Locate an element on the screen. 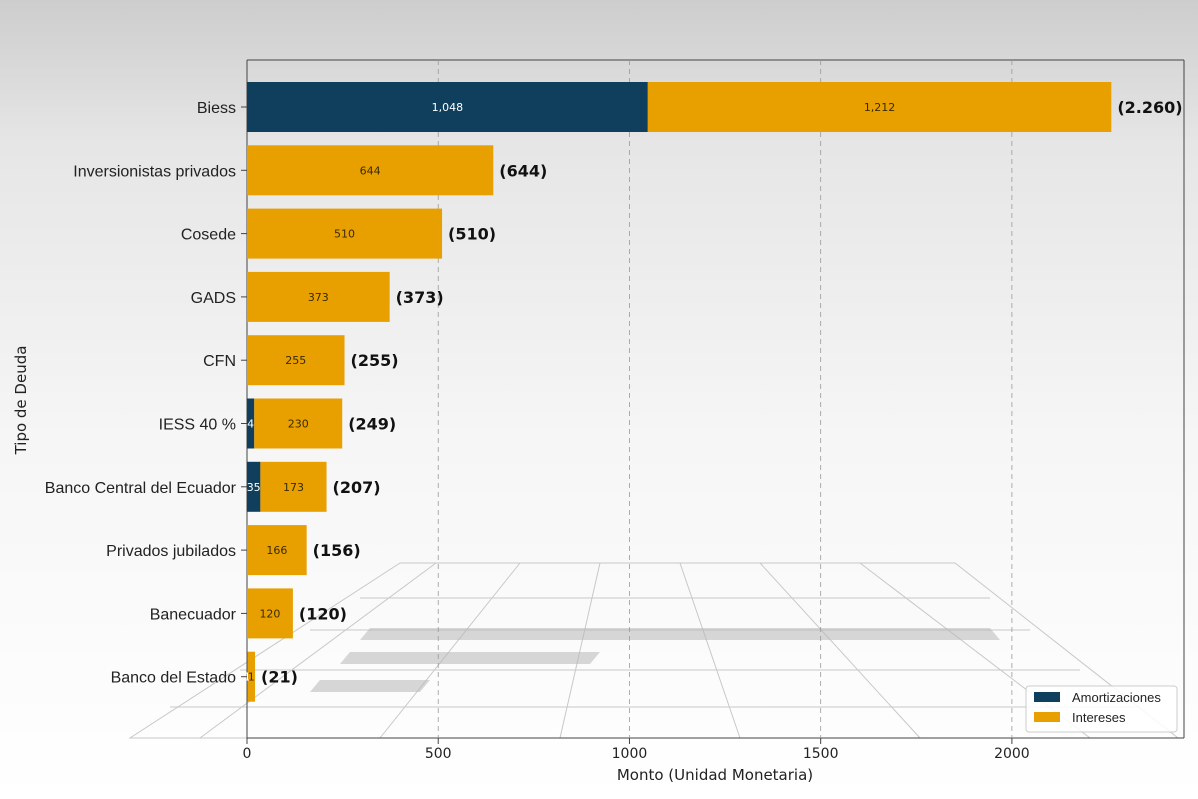  total-label-banco-del-estado: (21) is located at coordinates (279, 677).